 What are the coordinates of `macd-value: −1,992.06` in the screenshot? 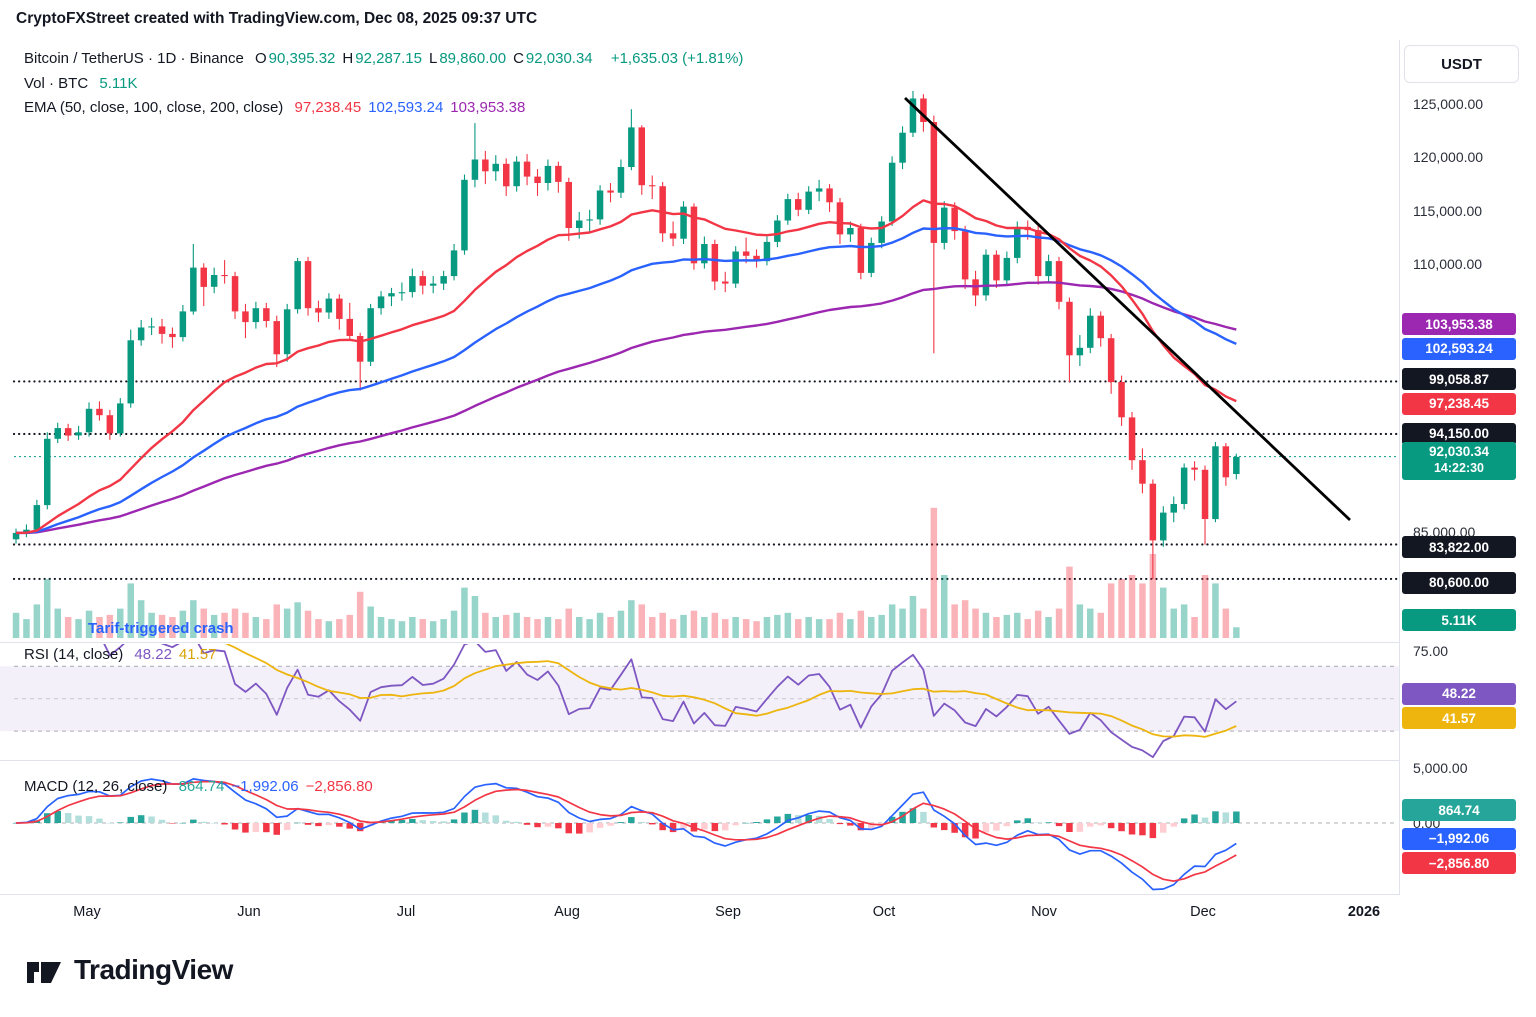 It's located at (265, 786).